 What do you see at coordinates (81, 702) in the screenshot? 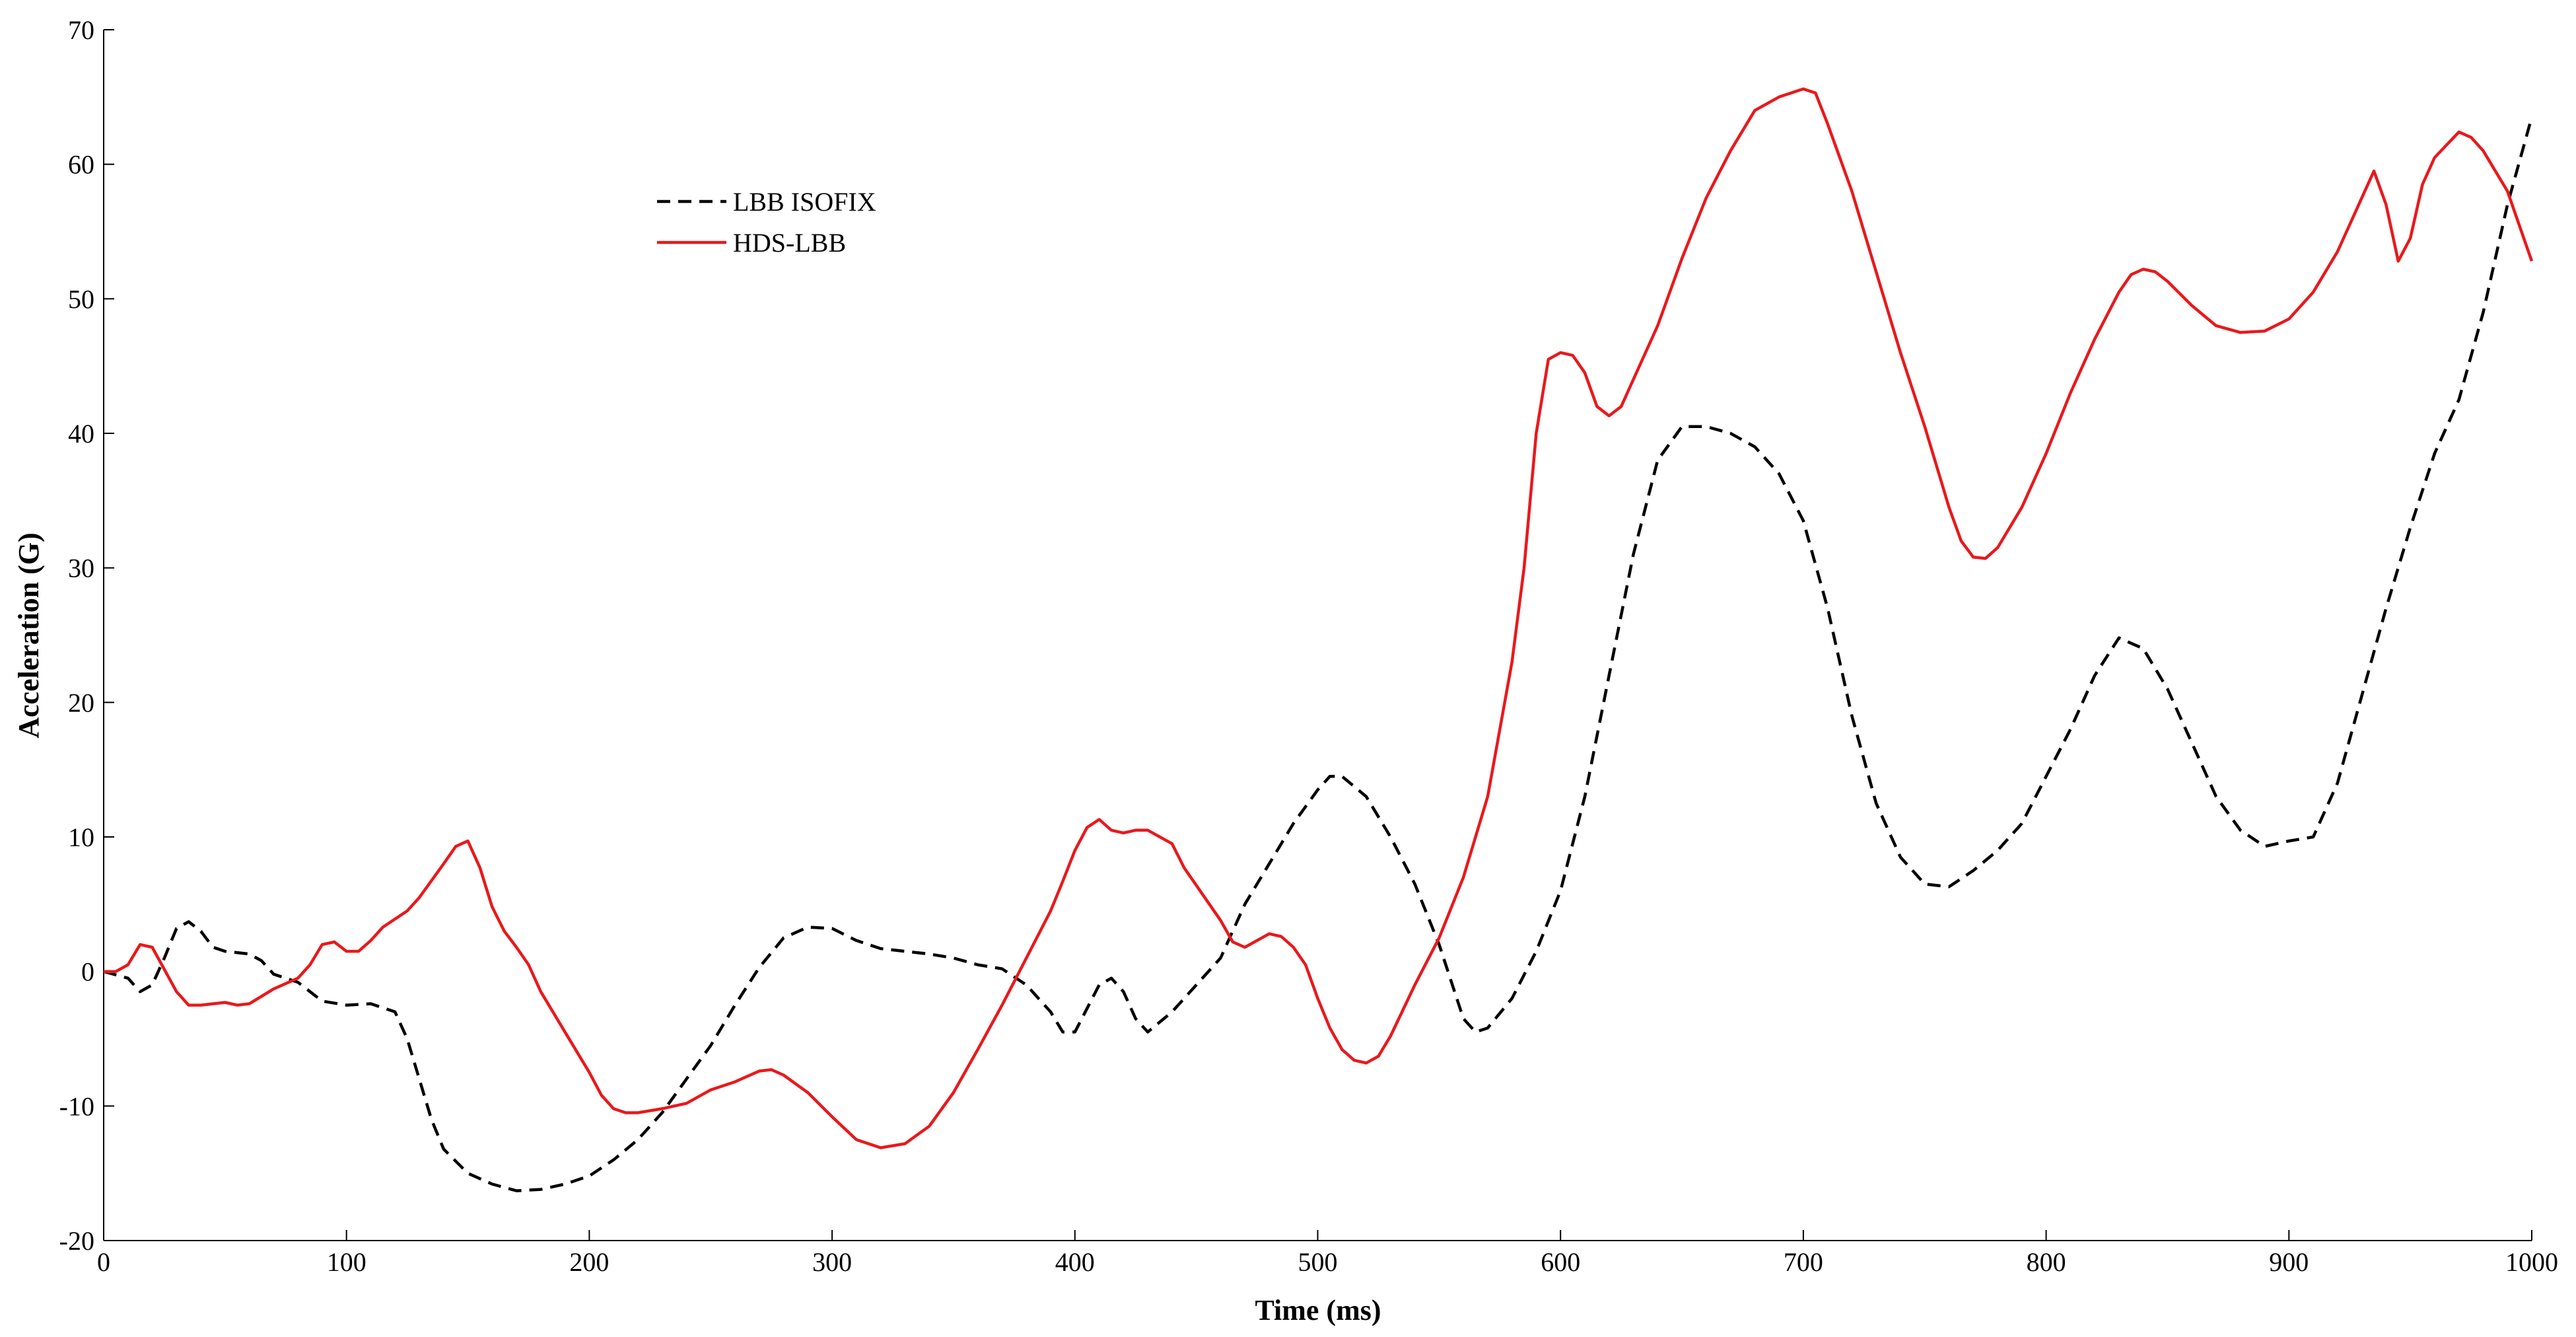
I see `y-tick-label: 20` at bounding box center [81, 702].